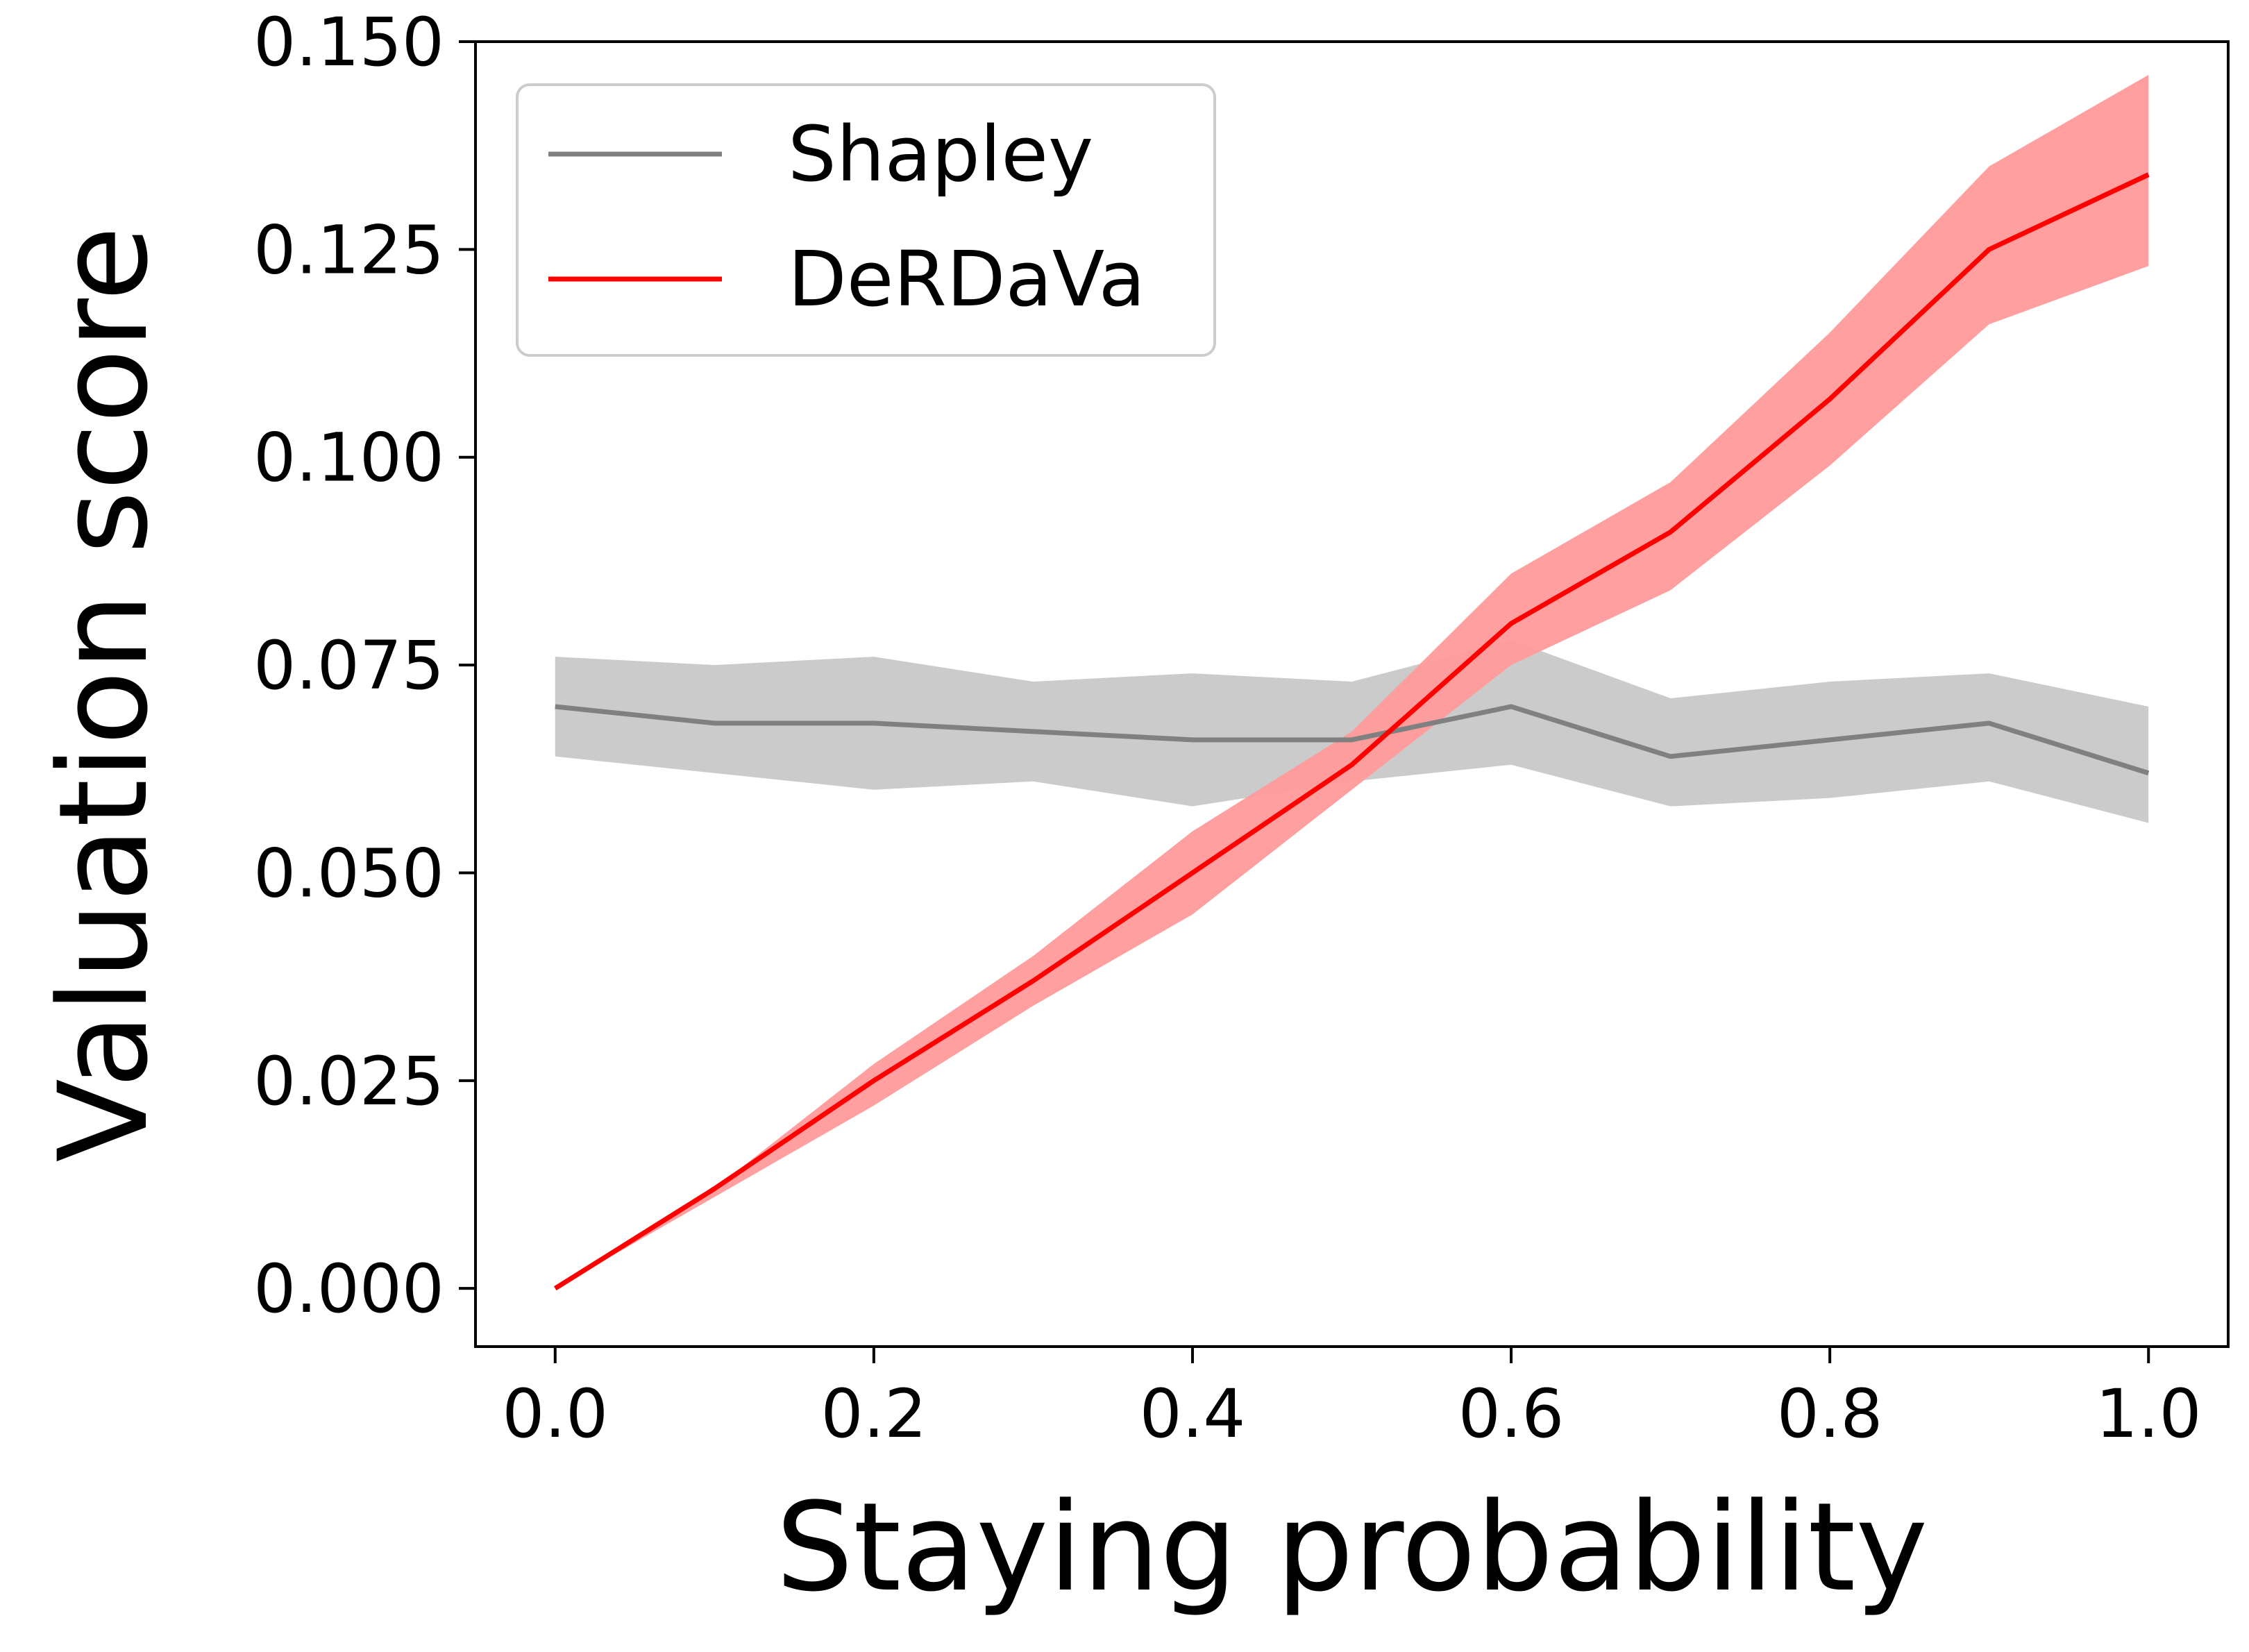  Describe the element at coordinates (874, 1414) in the screenshot. I see `x-tick-label: 0.2` at that location.